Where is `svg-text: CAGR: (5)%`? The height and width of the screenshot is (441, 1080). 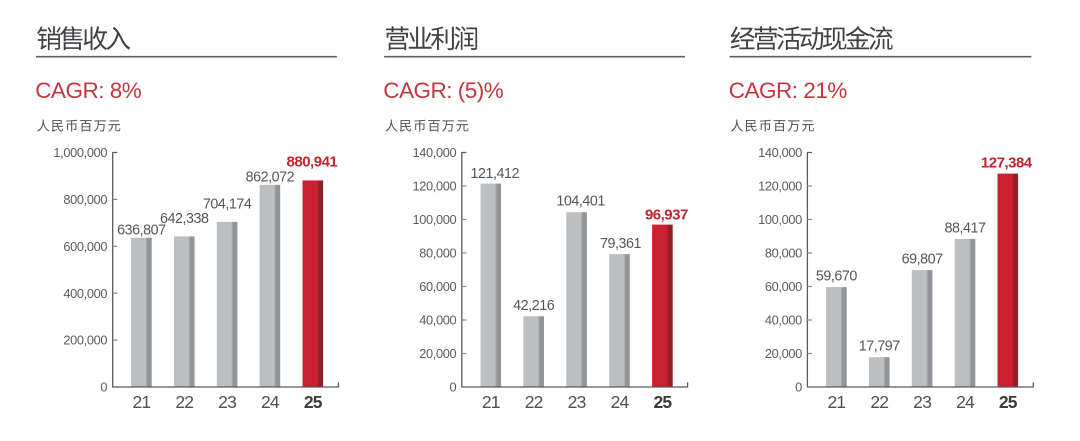 svg-text: CAGR: (5)% is located at coordinates (443, 90).